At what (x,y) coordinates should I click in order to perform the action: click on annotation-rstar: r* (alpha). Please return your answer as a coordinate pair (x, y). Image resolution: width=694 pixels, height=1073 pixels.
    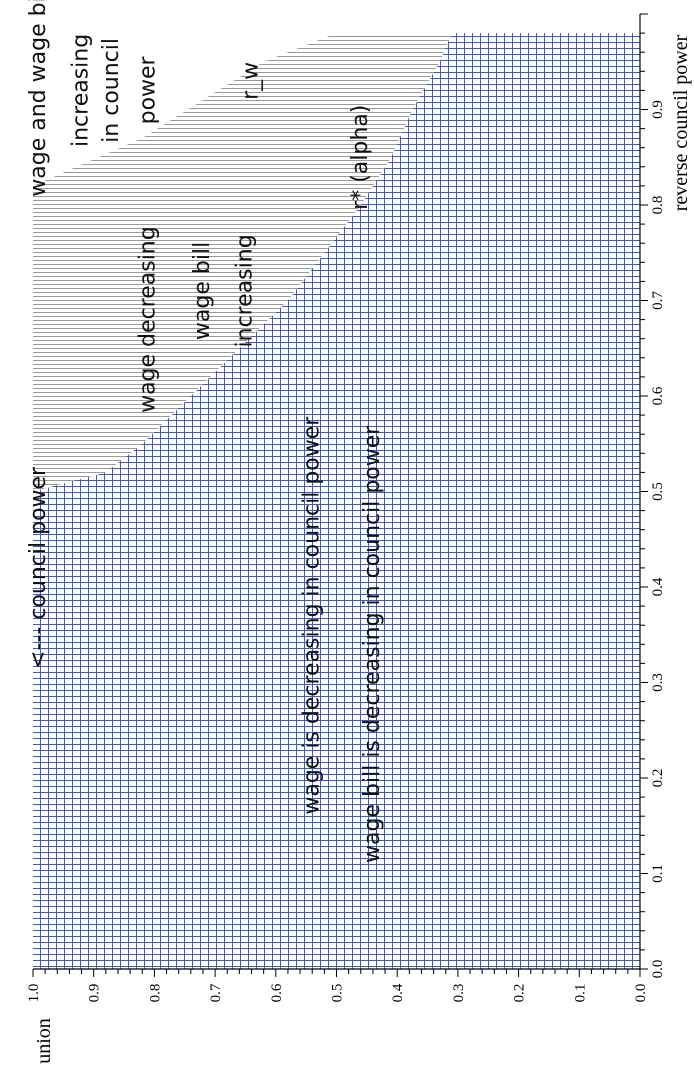
    Looking at the image, I should click on (360, 157).